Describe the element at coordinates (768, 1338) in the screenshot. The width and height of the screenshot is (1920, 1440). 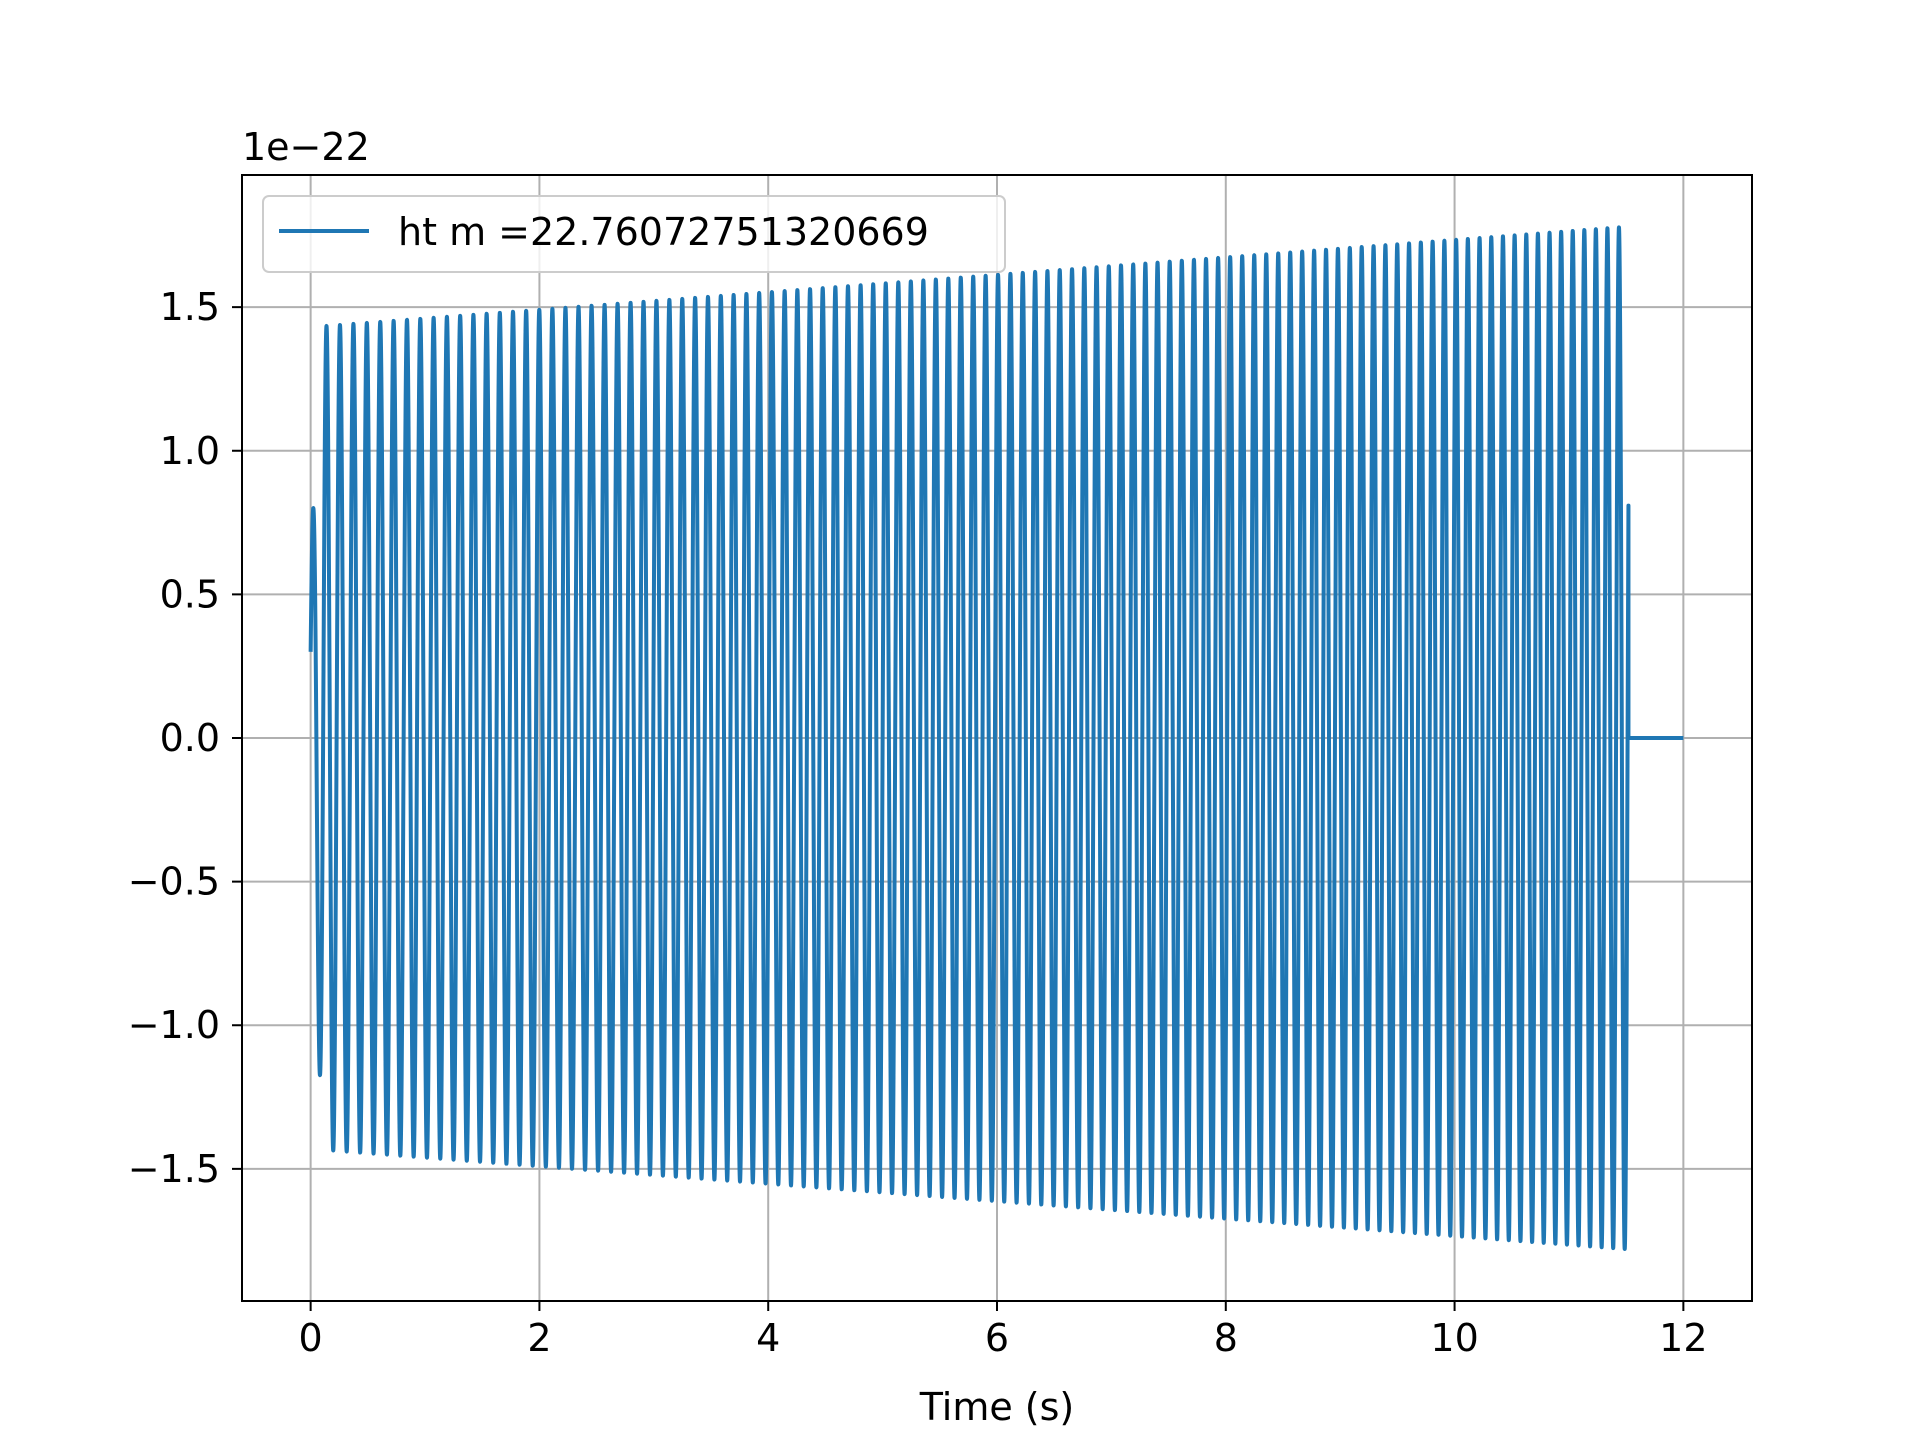
I see `x-tick-label: 4` at that location.